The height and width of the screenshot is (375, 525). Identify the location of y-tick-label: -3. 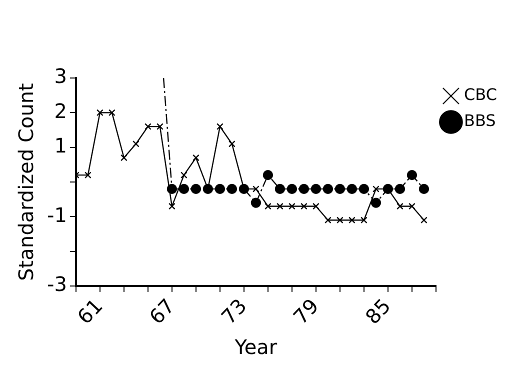
(56, 284).